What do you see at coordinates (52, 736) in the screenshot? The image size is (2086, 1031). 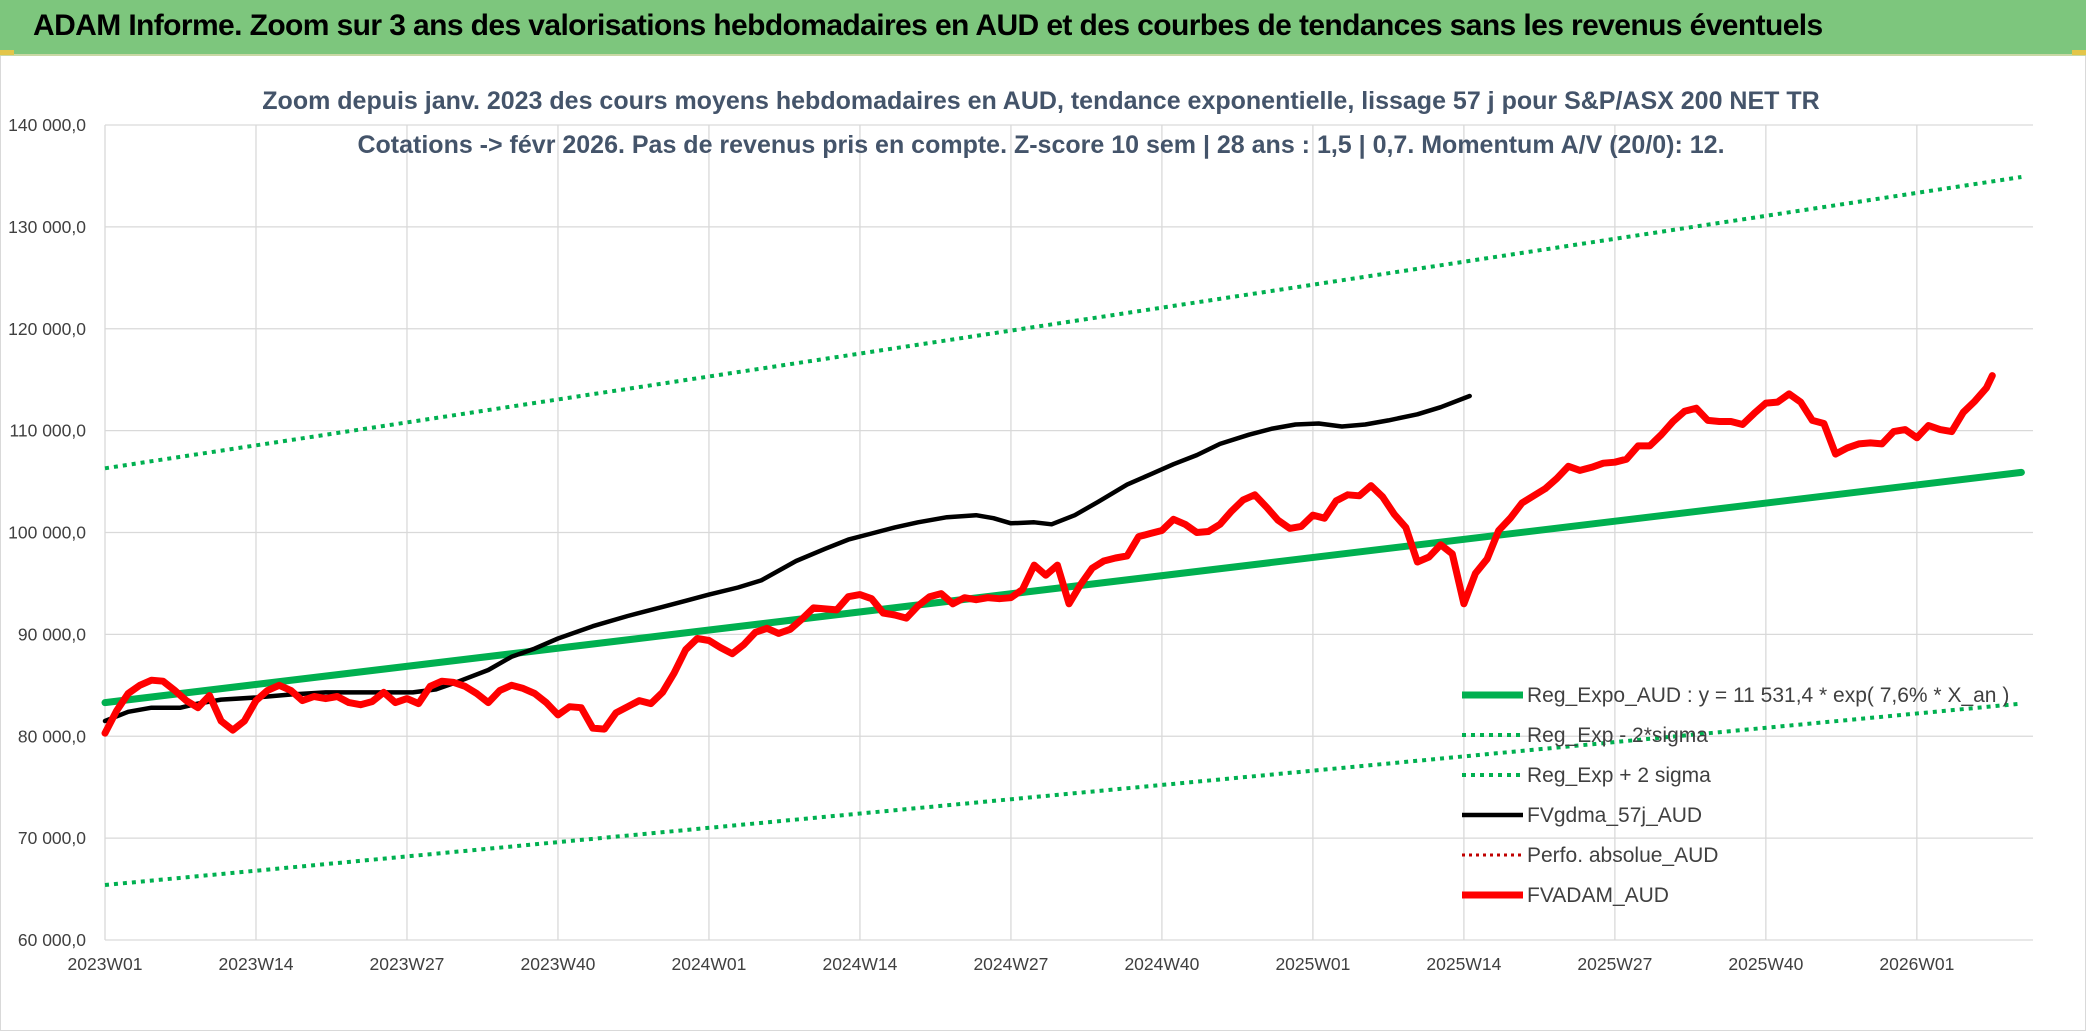 I see `y-tick-label: 80 000,0` at bounding box center [52, 736].